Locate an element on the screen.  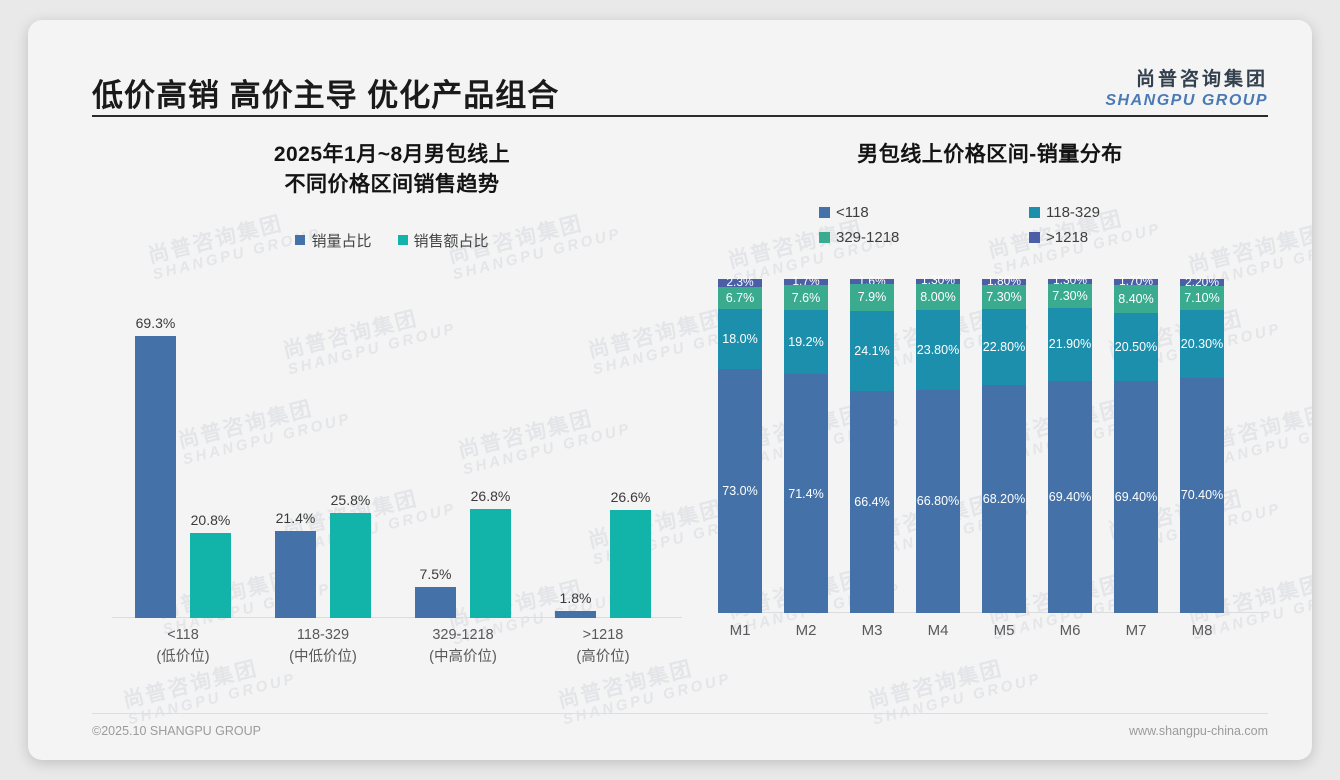
stacked-bar: 1.80% 7.30% 22.80% 68.20% is located at coordinates (1004, 440).